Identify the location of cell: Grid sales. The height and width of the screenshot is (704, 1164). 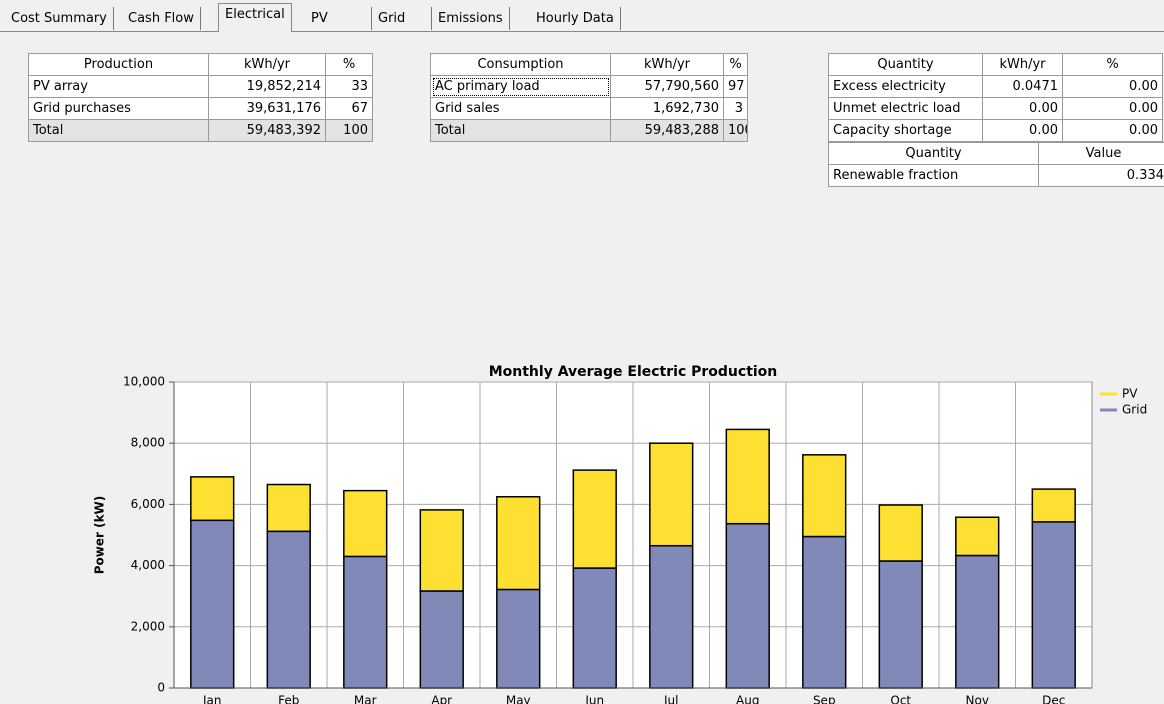
(520, 108).